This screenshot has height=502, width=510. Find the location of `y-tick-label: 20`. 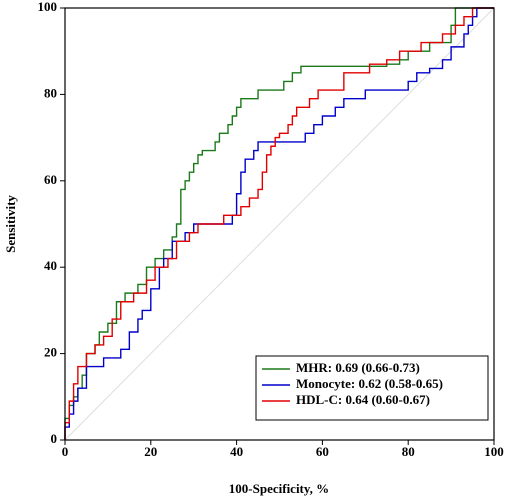

y-tick-label: 20 is located at coordinates (50, 352).